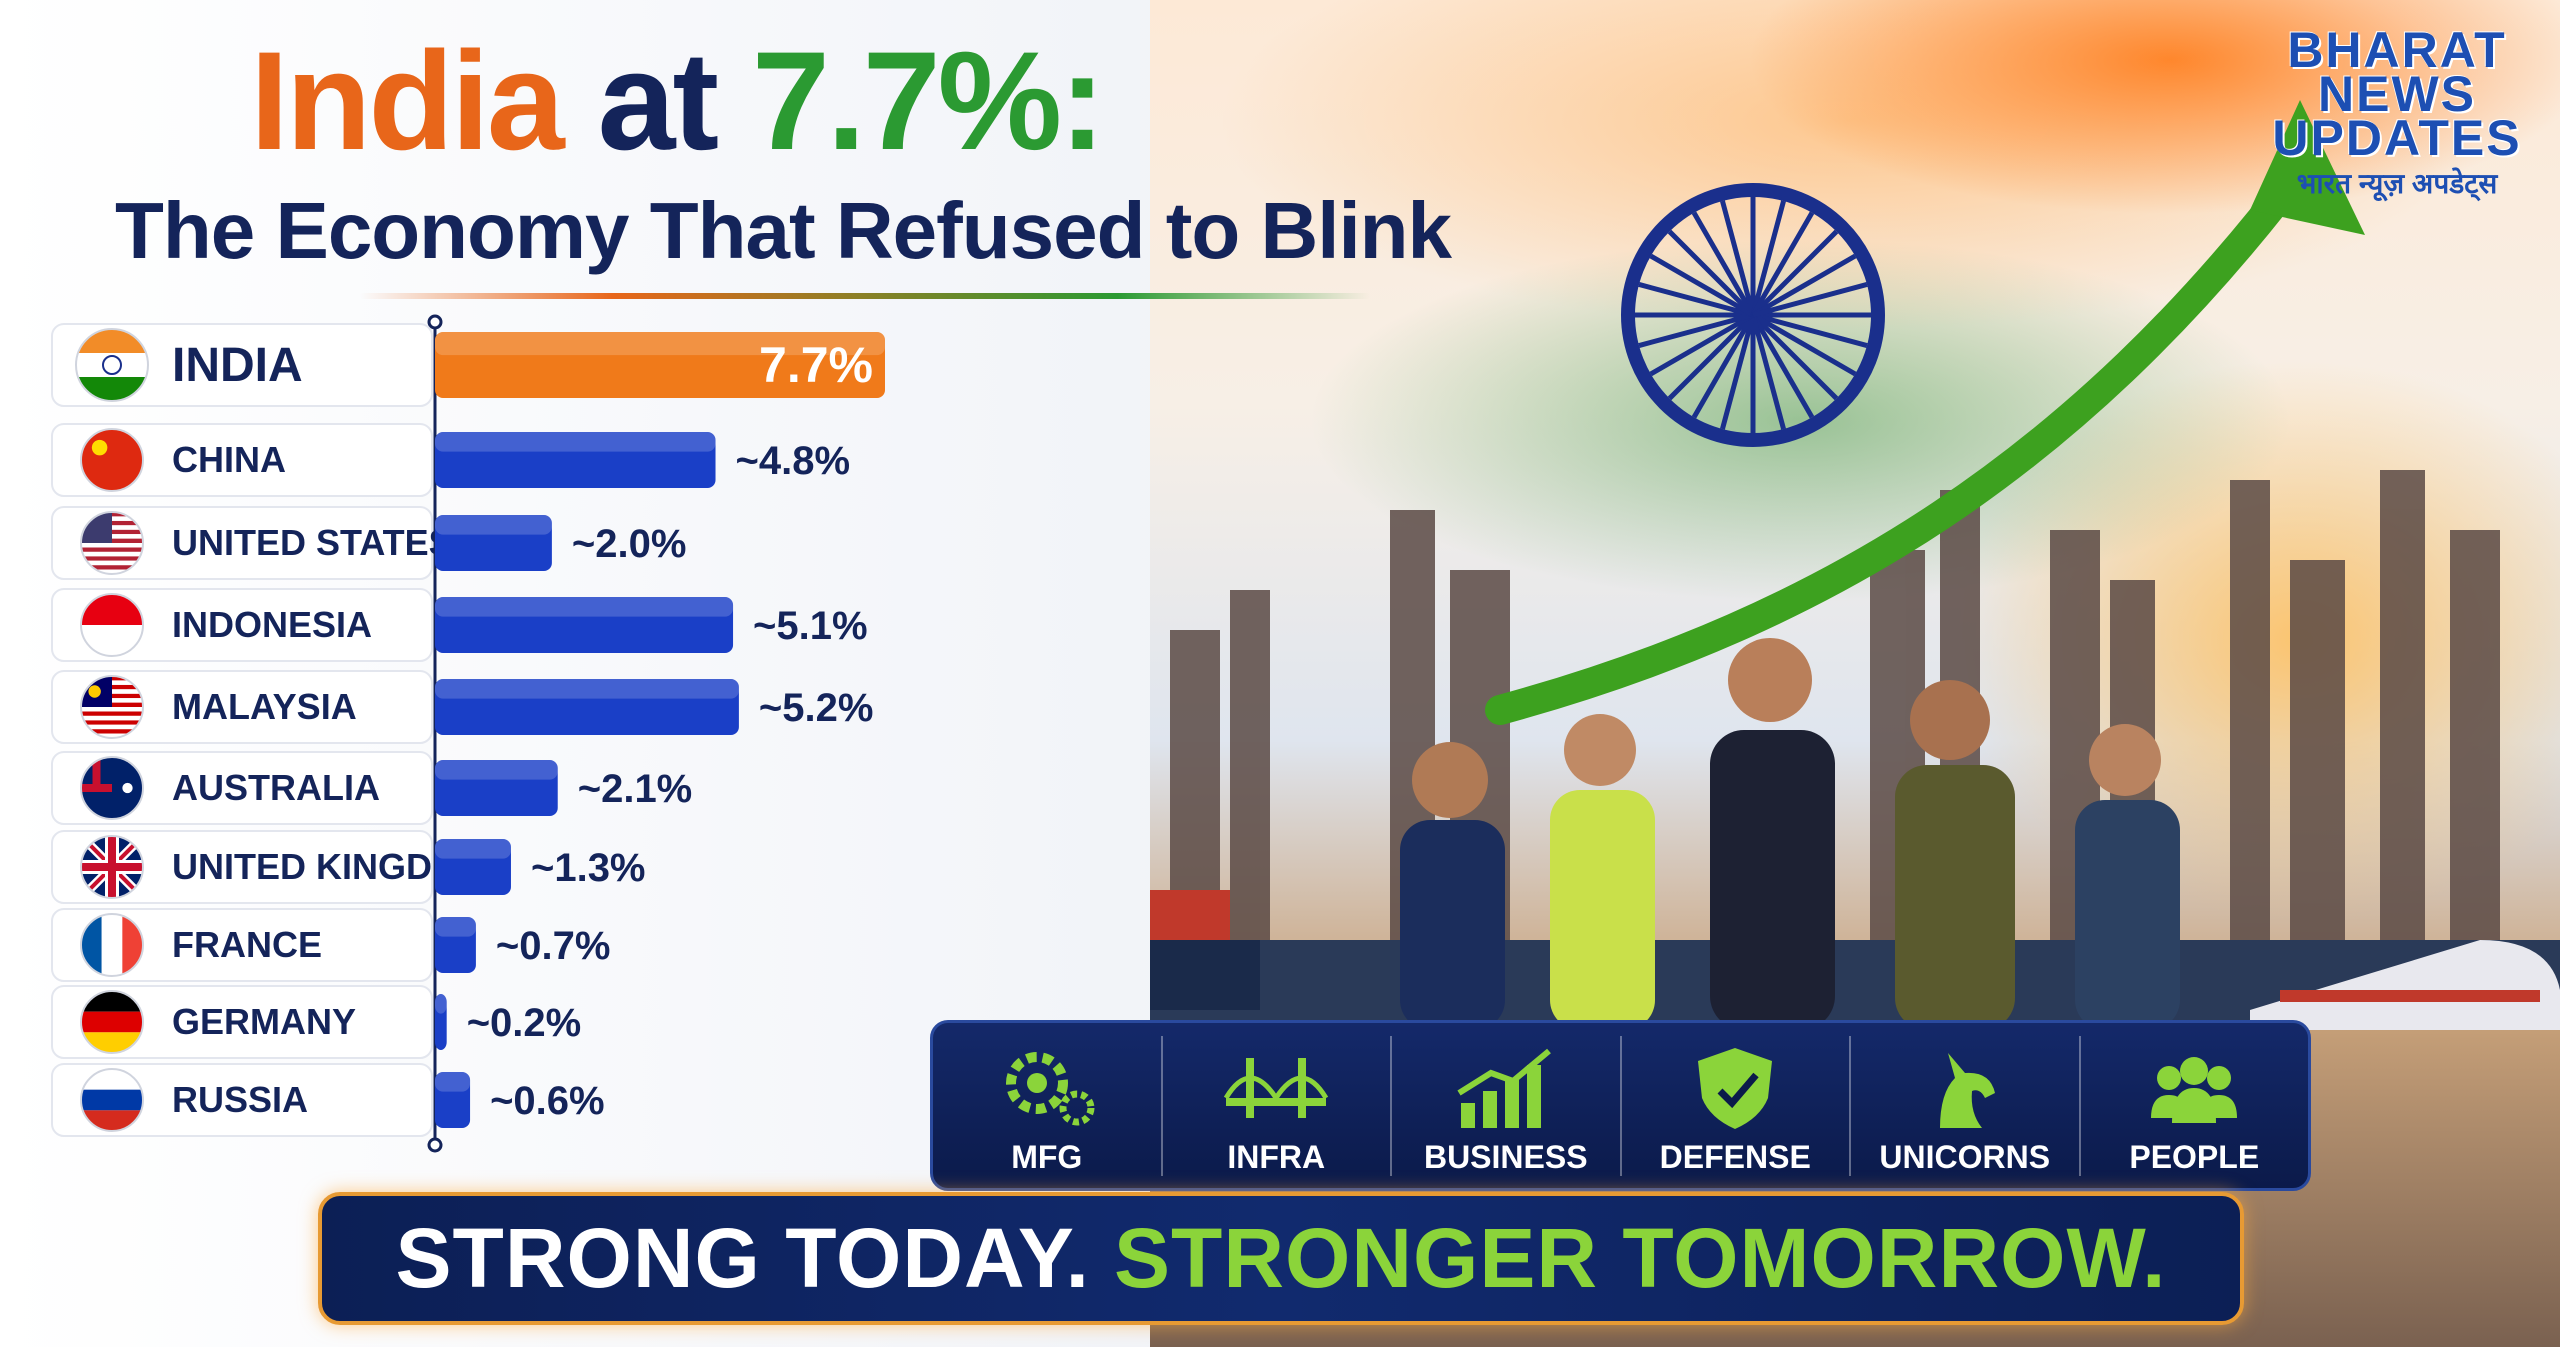 This screenshot has width=2560, height=1347. I want to click on sector-people: PEOPLE, so click(2195, 1106).